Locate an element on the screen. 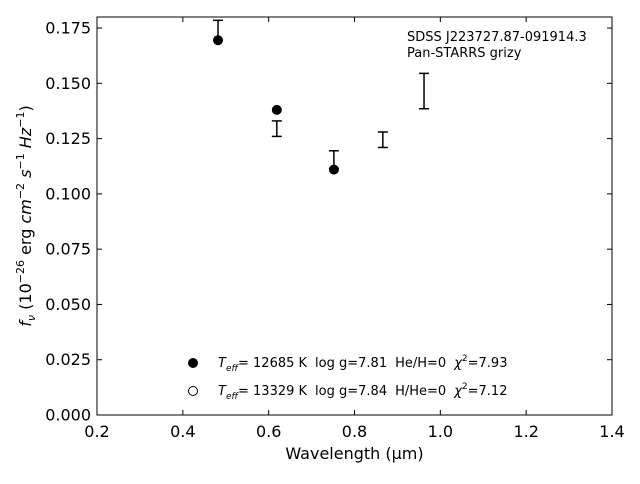  y-tick-label: 0.150 is located at coordinates (68, 83).